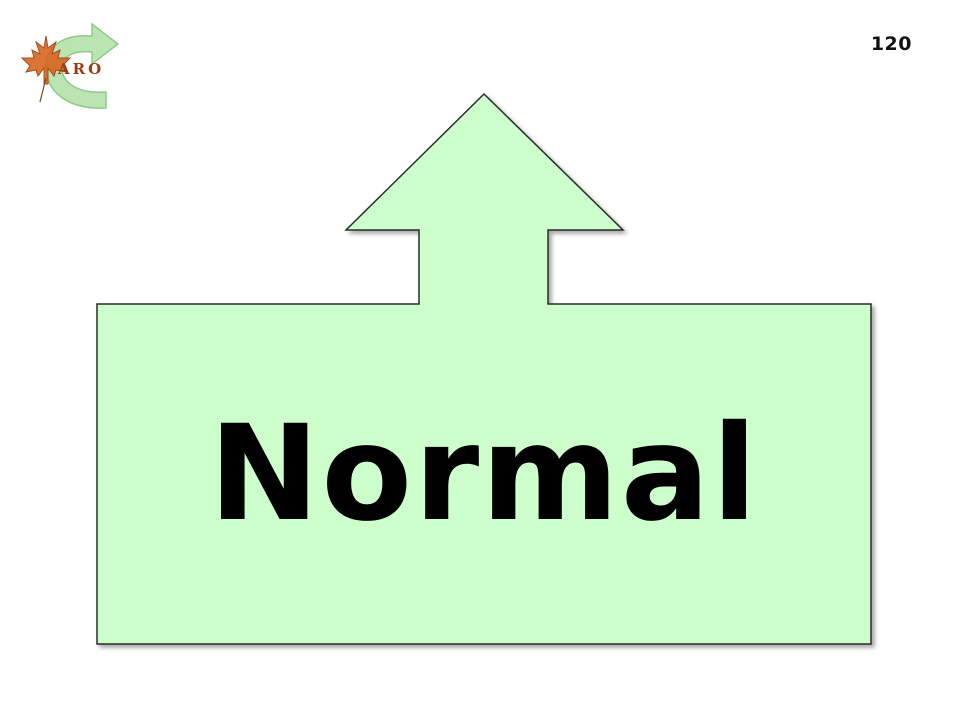  What do you see at coordinates (484, 474) in the screenshot?
I see `callout-word: Normal` at bounding box center [484, 474].